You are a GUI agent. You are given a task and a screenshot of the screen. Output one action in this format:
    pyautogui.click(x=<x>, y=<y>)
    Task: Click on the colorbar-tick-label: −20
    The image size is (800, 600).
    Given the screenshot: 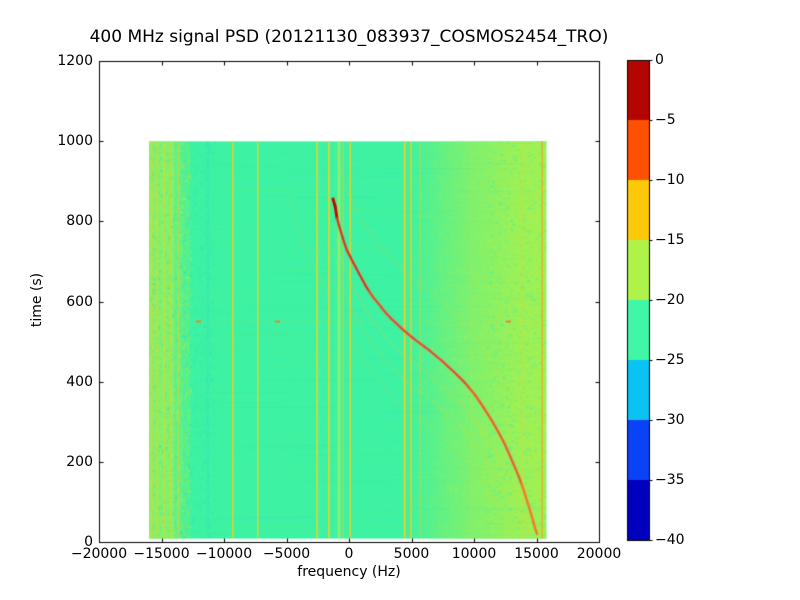 What is the action you would take?
    pyautogui.click(x=670, y=300)
    